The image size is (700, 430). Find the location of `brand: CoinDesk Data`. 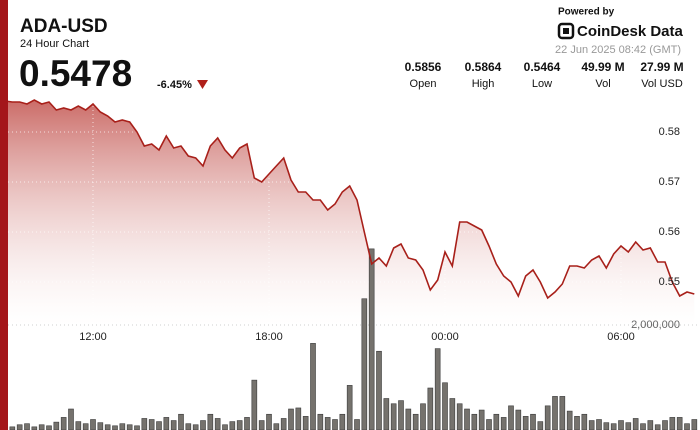

brand: CoinDesk Data is located at coordinates (630, 31).